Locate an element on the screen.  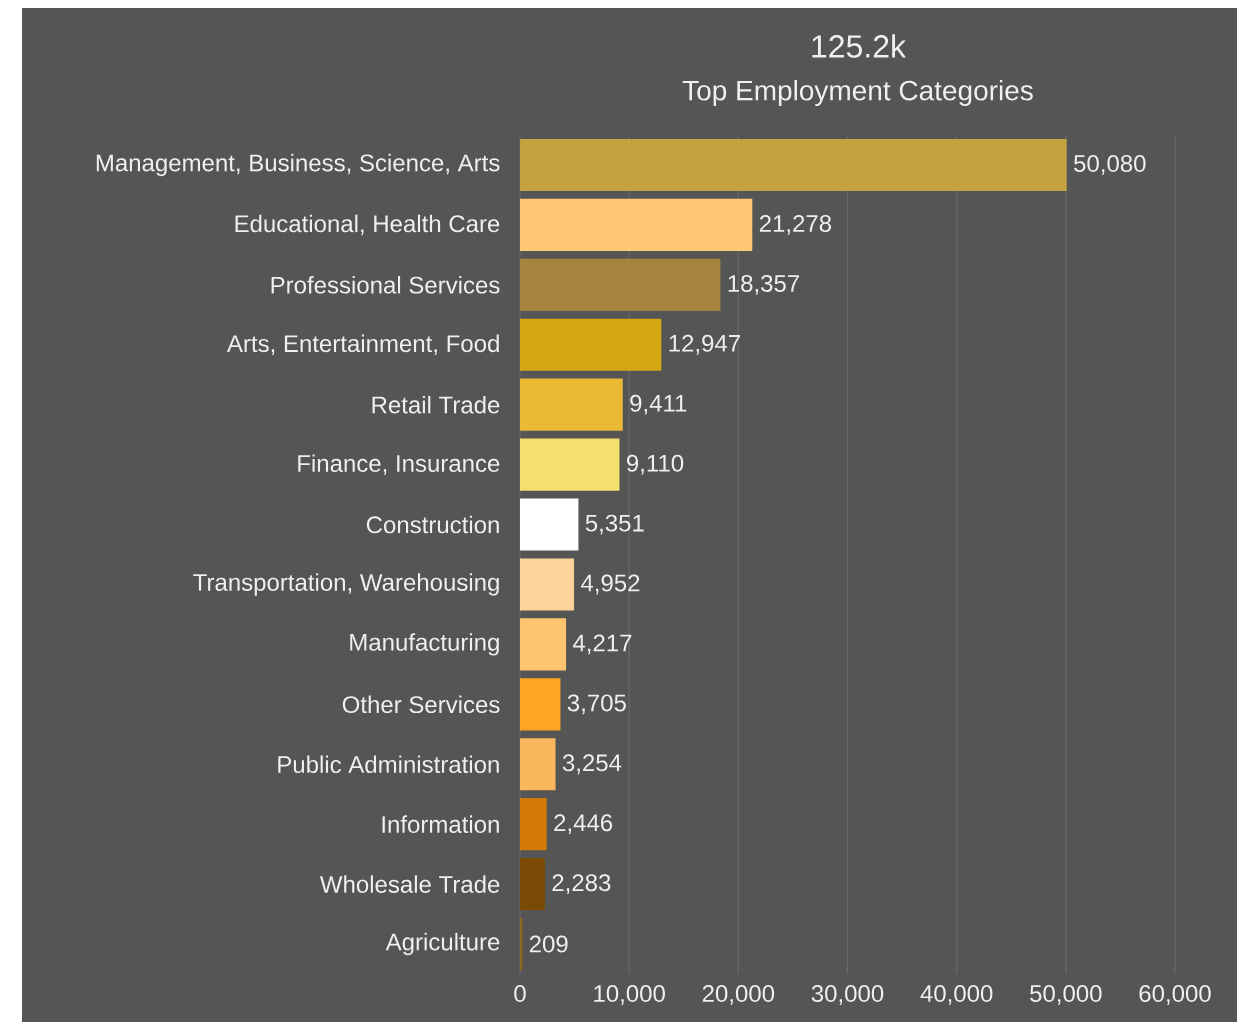
y-tick-label: Manufacturing is located at coordinates (424, 644).